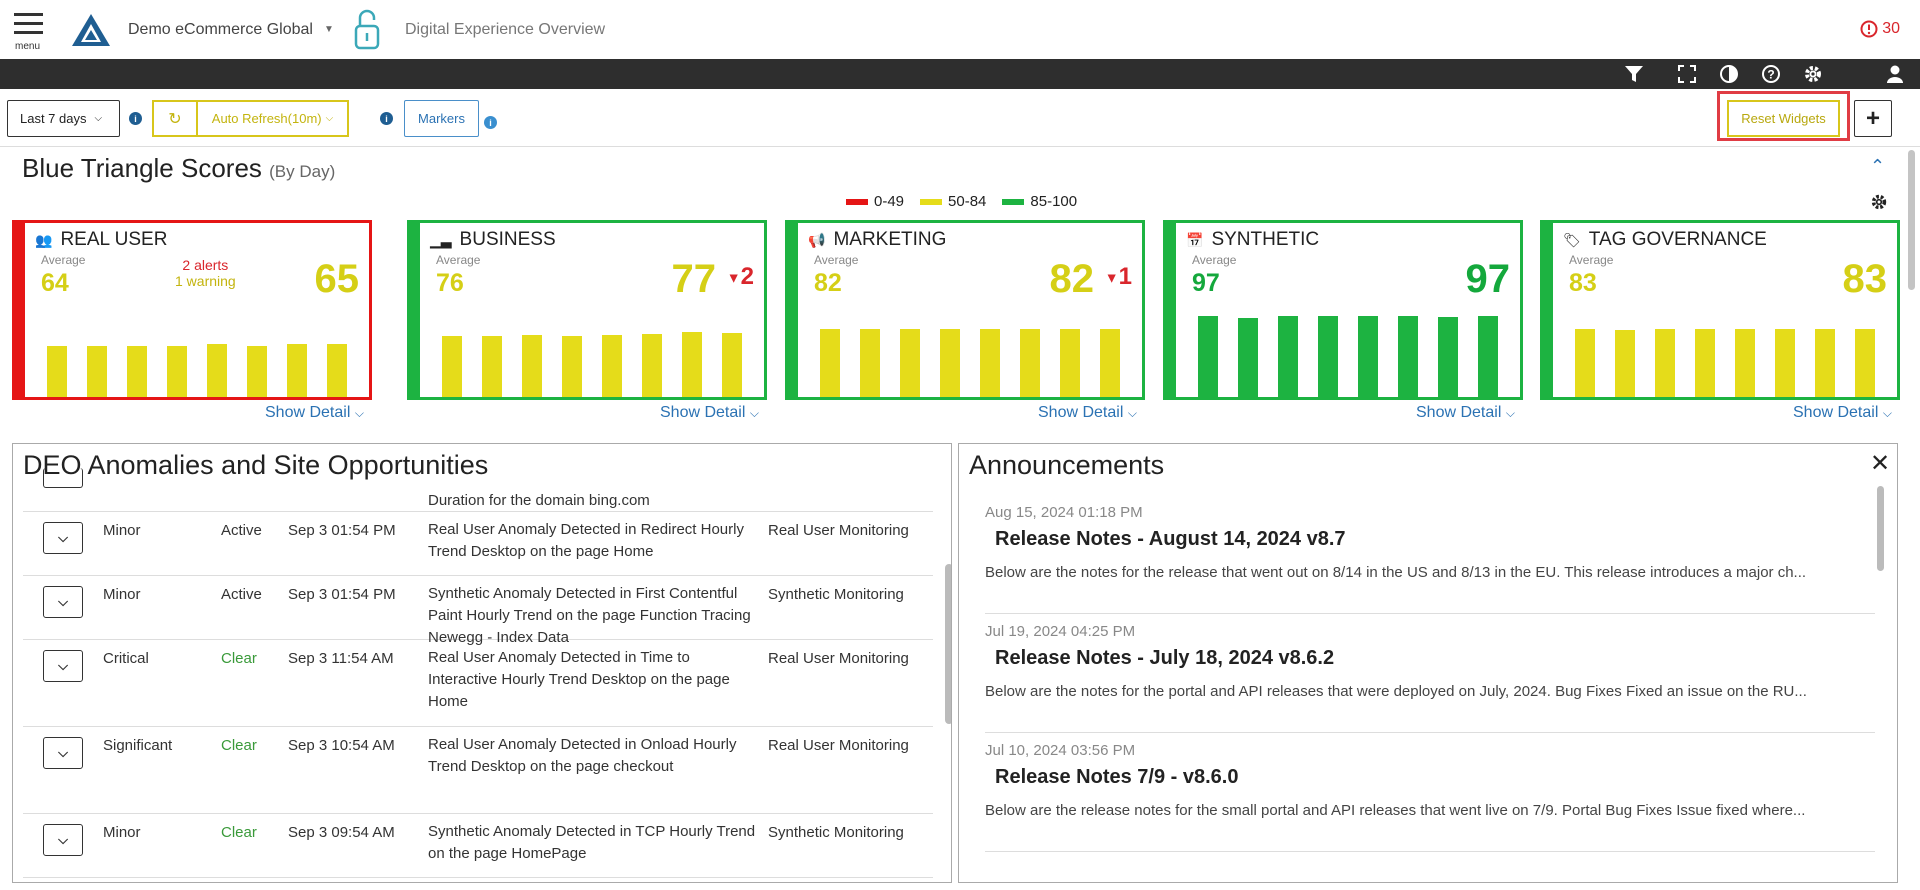  I want to click on contrast-icon, so click(1729, 74).